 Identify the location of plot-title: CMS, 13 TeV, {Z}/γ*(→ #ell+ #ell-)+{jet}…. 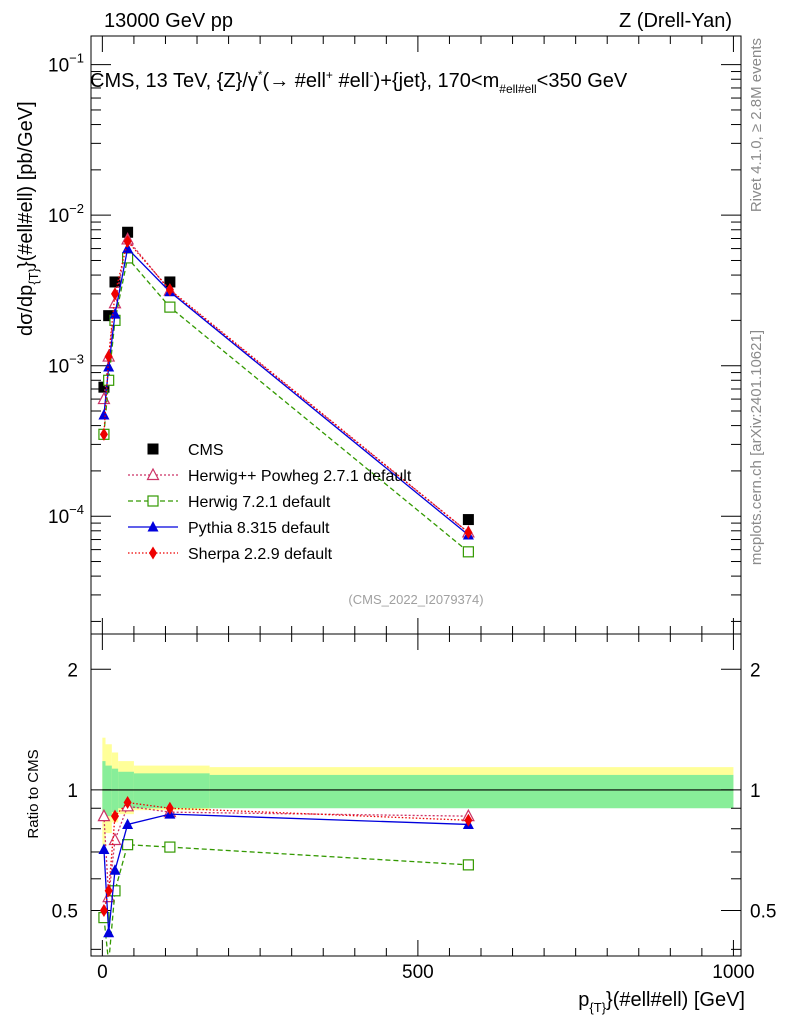
(359, 82).